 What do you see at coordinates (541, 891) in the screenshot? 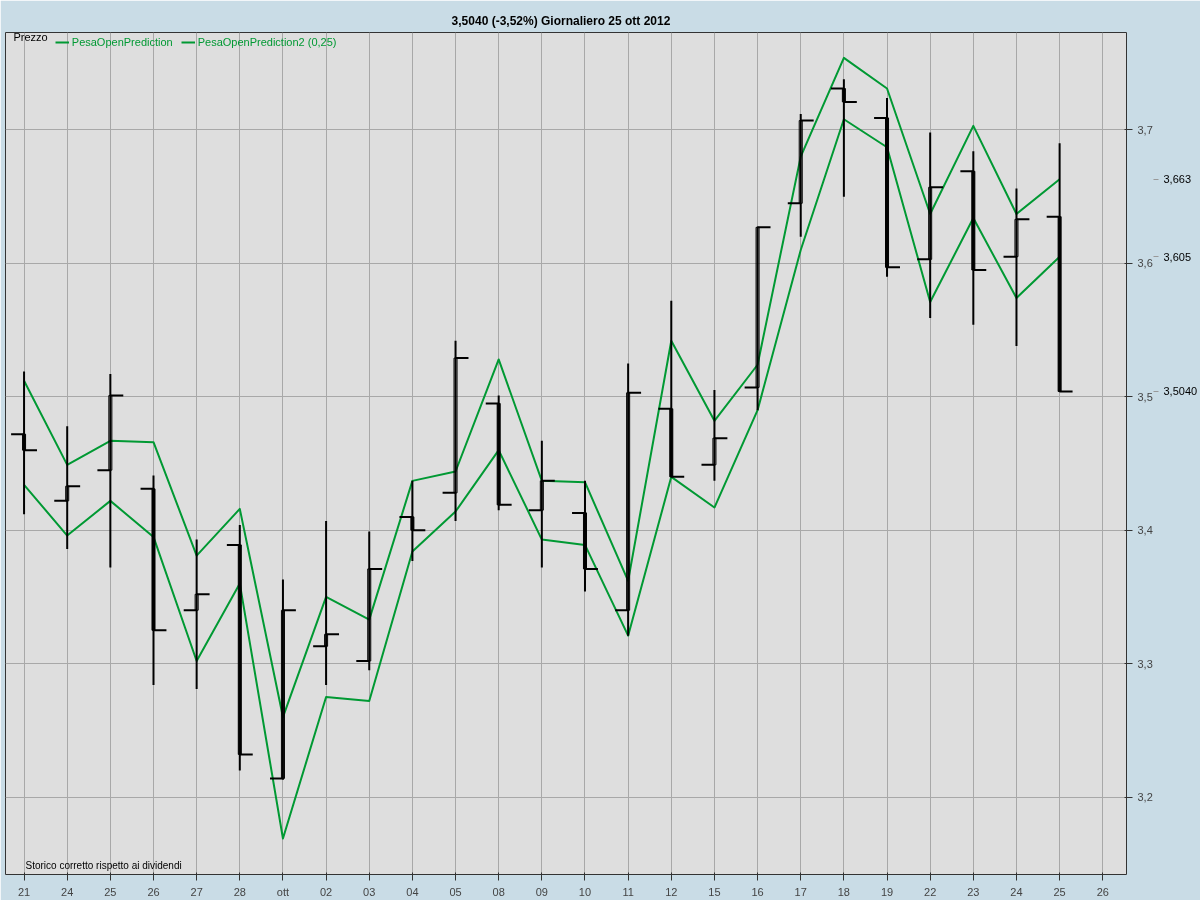
I see `x-tick-label: 09` at bounding box center [541, 891].